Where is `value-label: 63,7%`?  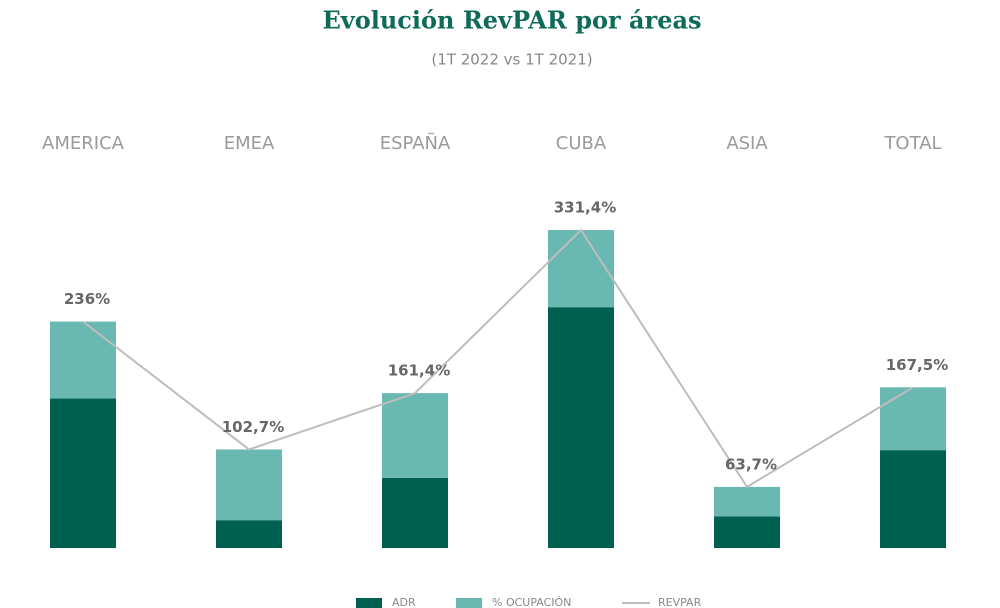
value-label: 63,7% is located at coordinates (751, 464).